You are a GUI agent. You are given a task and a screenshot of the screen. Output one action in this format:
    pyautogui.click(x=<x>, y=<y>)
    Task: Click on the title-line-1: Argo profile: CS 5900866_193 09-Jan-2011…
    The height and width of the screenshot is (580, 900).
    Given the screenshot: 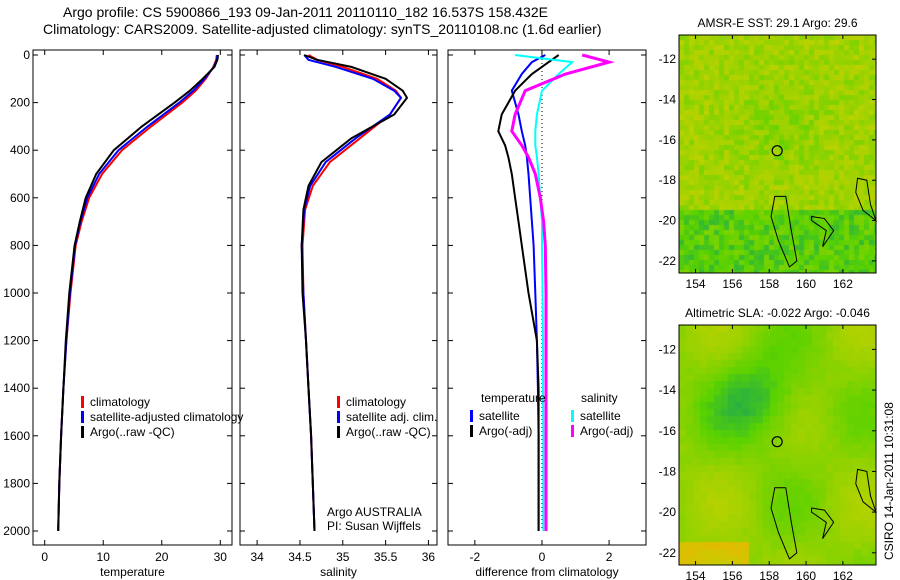 What is the action you would take?
    pyautogui.click(x=305, y=12)
    